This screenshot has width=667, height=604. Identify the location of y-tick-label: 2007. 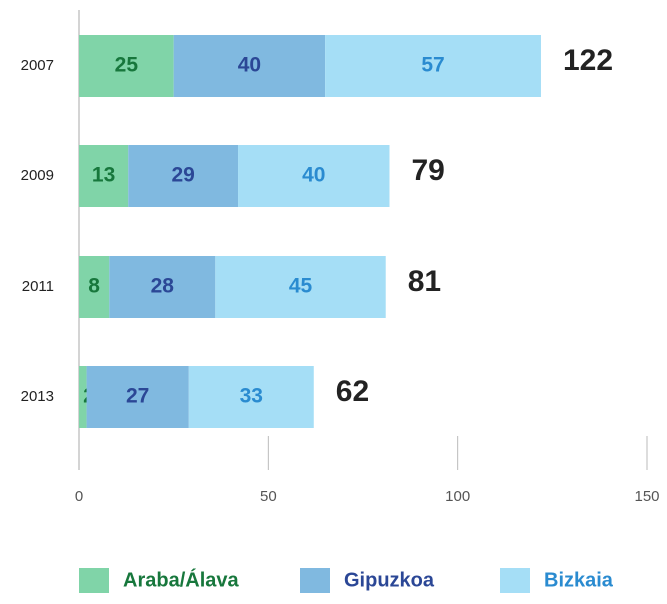
(37, 65).